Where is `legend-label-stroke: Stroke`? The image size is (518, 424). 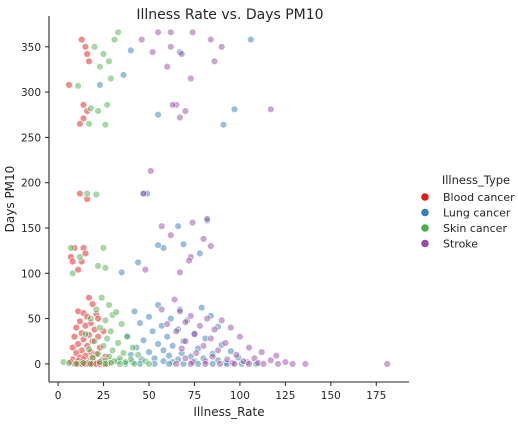 legend-label-stroke: Stroke is located at coordinates (460, 244).